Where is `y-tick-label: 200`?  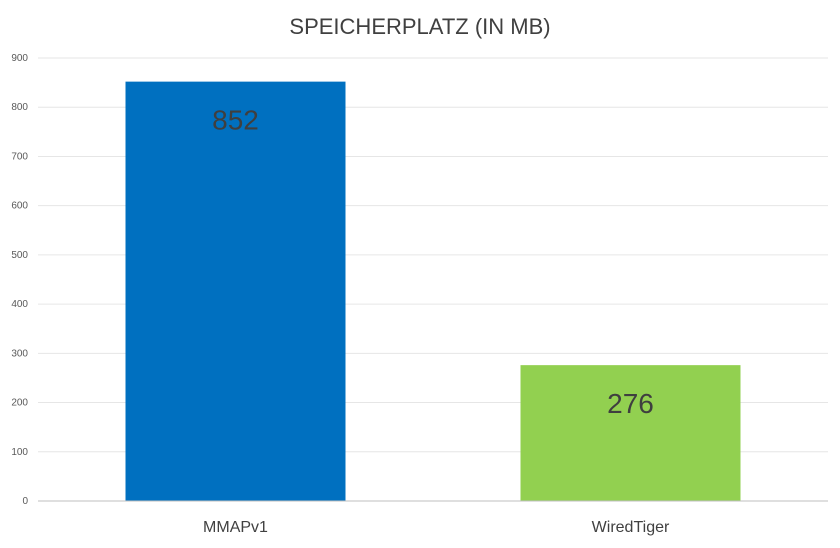
y-tick-label: 200 is located at coordinates (19, 403).